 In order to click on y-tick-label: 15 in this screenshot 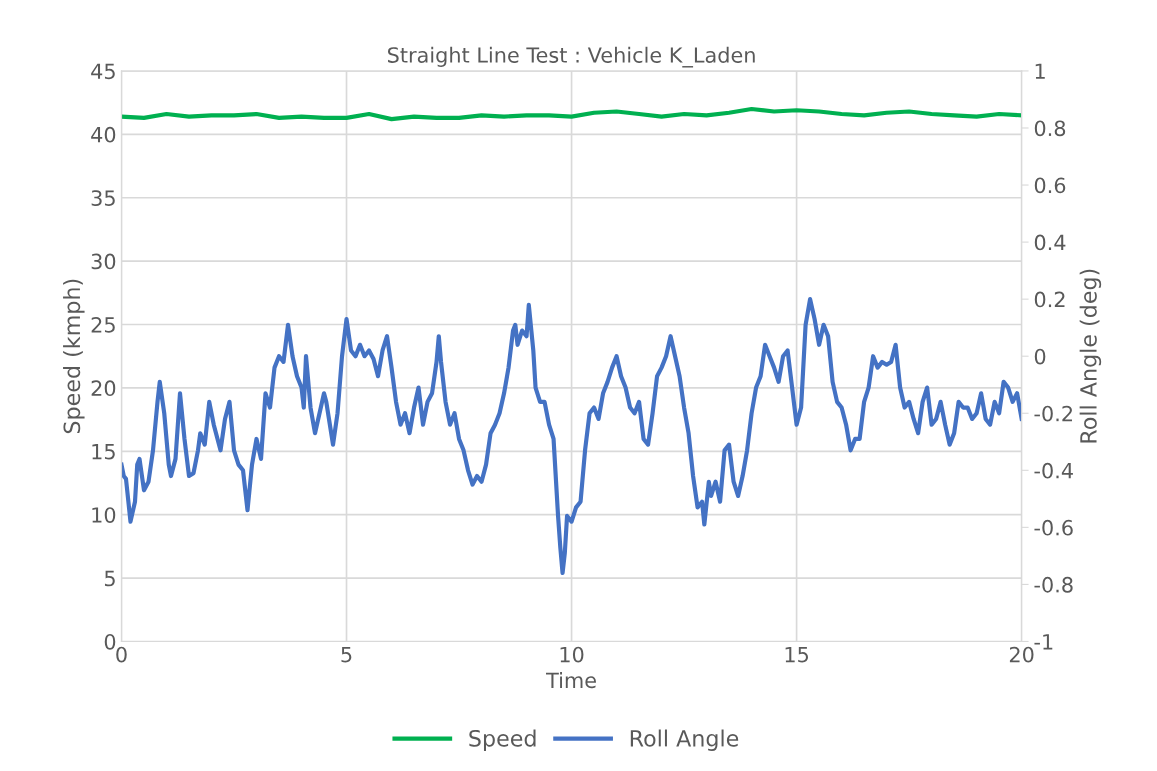, I will do `click(103, 452)`.